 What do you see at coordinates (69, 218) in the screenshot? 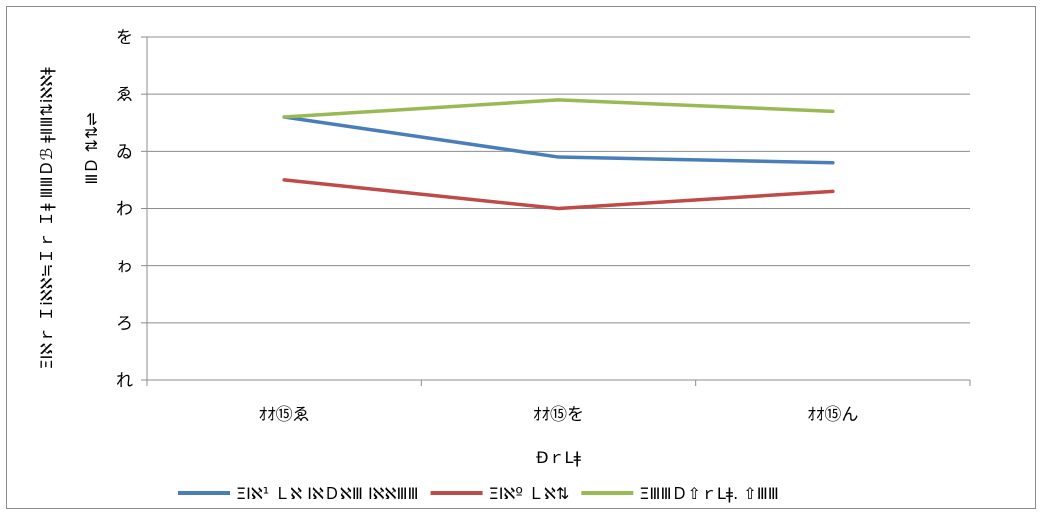
I see `y-axis-title: ΞΙℵｒ Ｉiℵℵ≒Ｉｒ Ｉǂ ⅢⅢＤℬ ǂⅡⅢ⇅iℵℵǂ ⅢＤ ⇅⇅⇌` at bounding box center [69, 218].